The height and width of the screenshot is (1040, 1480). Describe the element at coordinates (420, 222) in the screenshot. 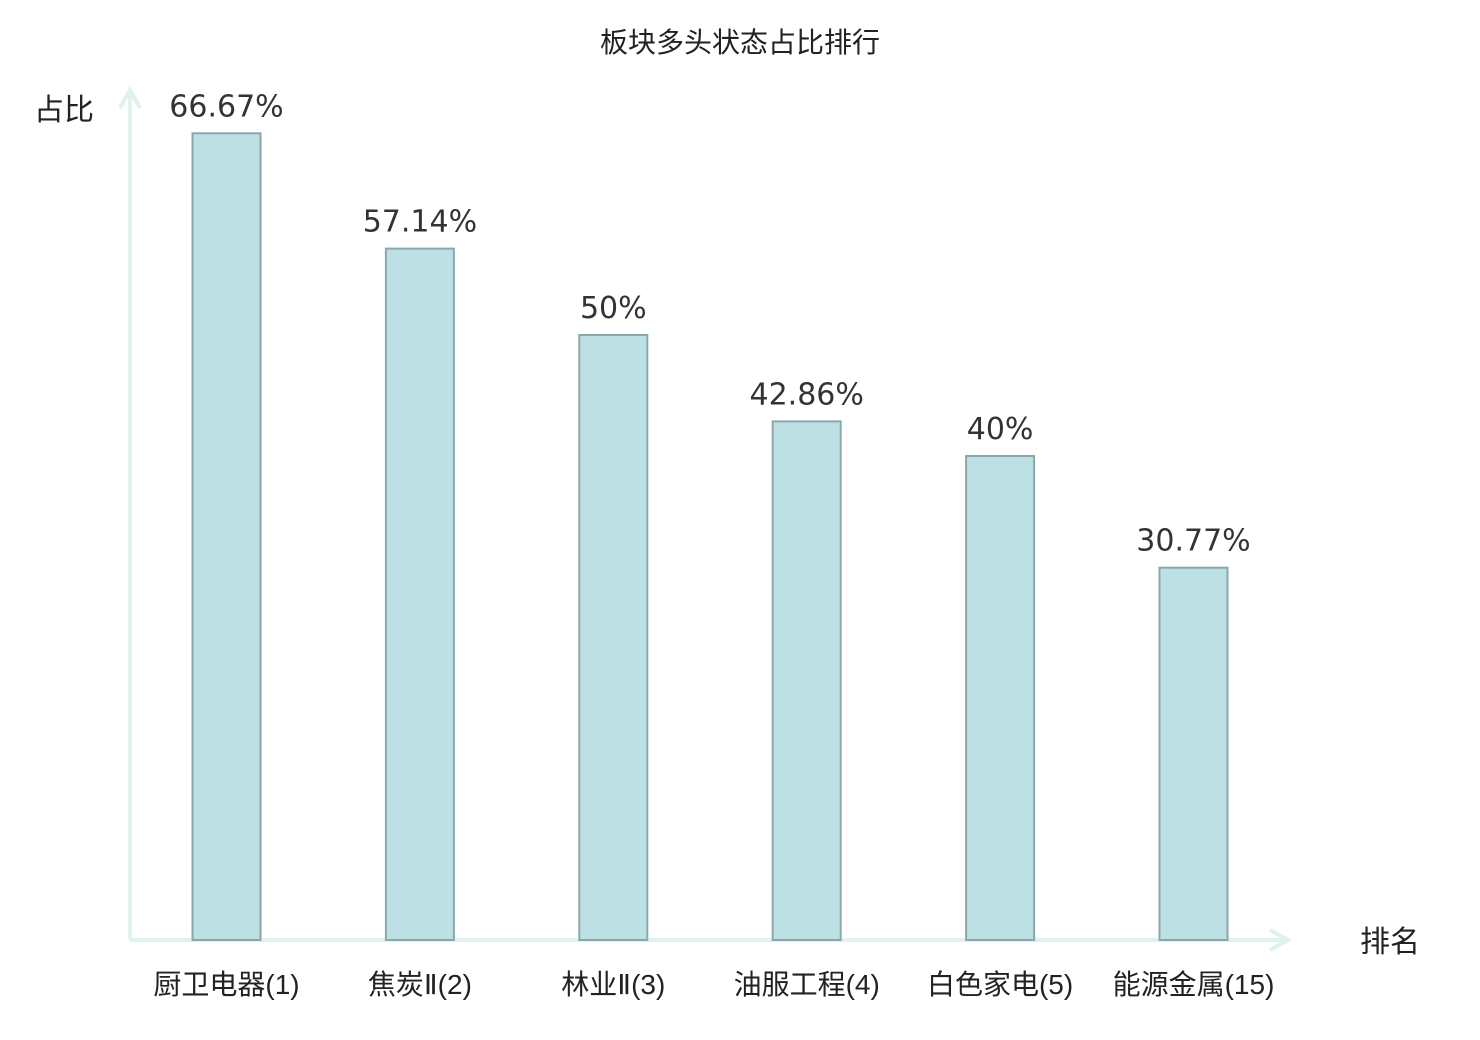

I see `bar-value-label: 57.14%` at that location.